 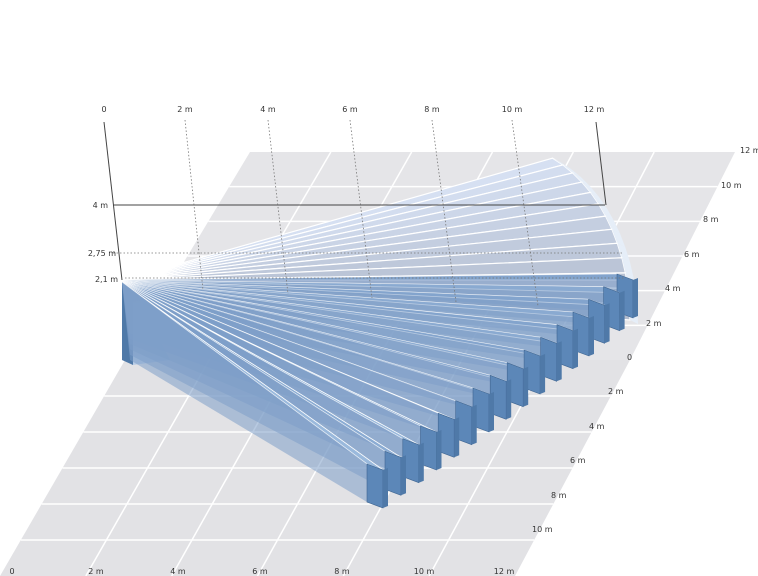 What do you see at coordinates (559, 495) in the screenshot?
I see `right-axis-label-lower-8m: 8 m` at bounding box center [559, 495].